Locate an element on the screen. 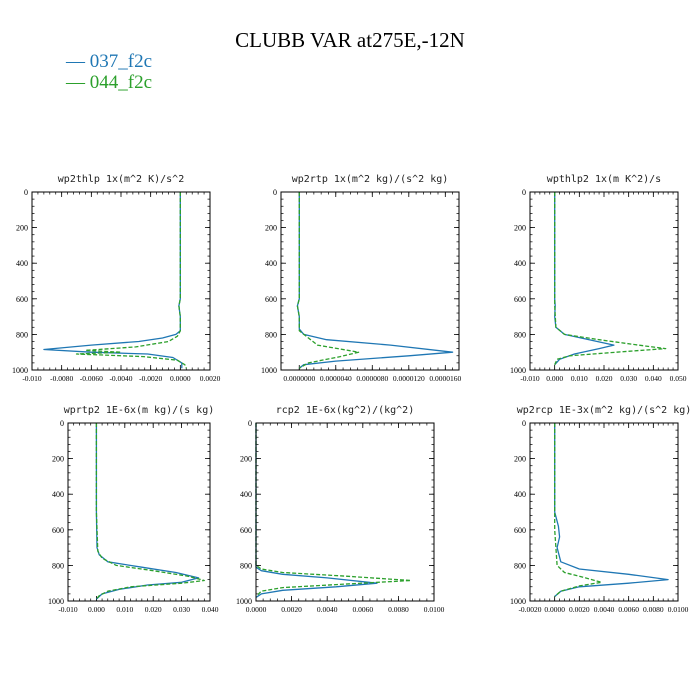 This screenshot has height=700, width=700. legend-item-037: — 037_f2c is located at coordinates (109, 61).